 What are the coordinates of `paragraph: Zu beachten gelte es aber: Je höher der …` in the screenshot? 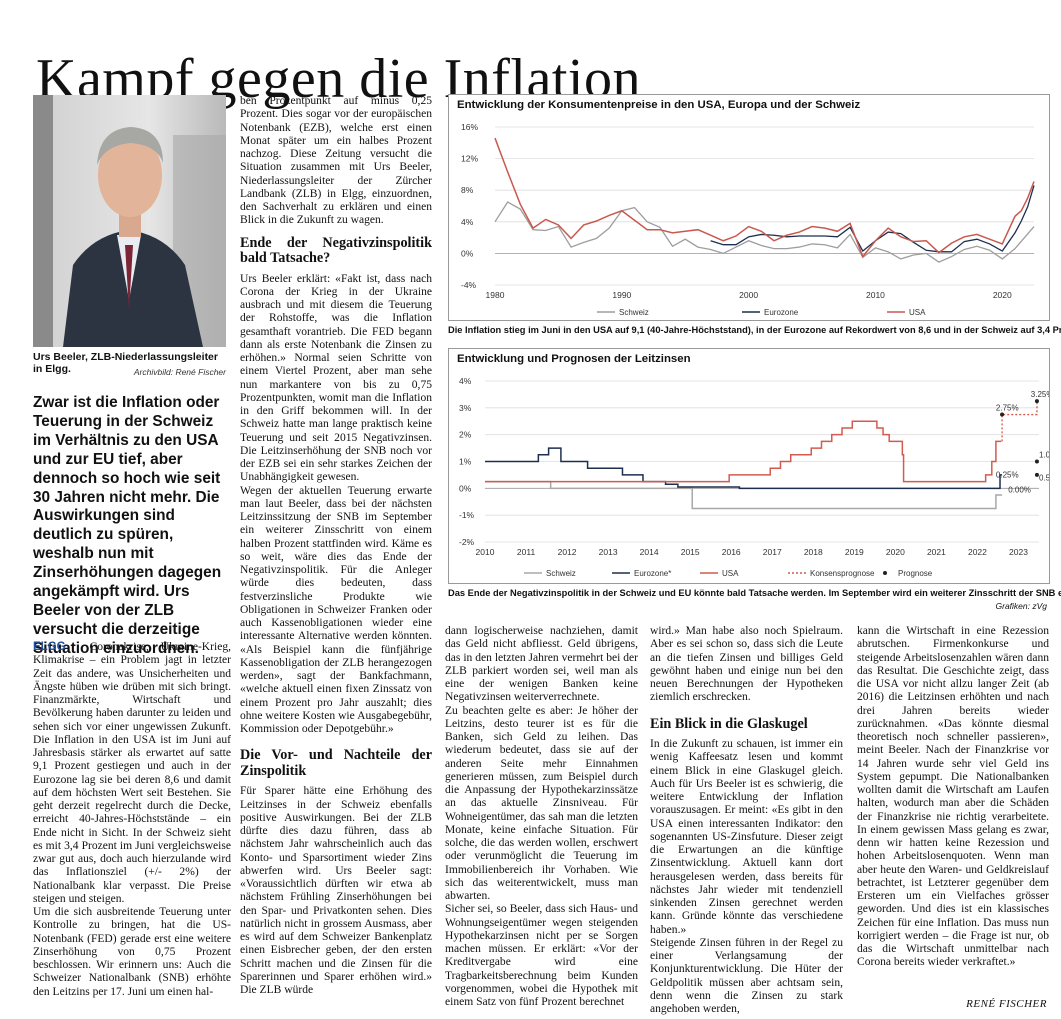 It's located at (541, 803).